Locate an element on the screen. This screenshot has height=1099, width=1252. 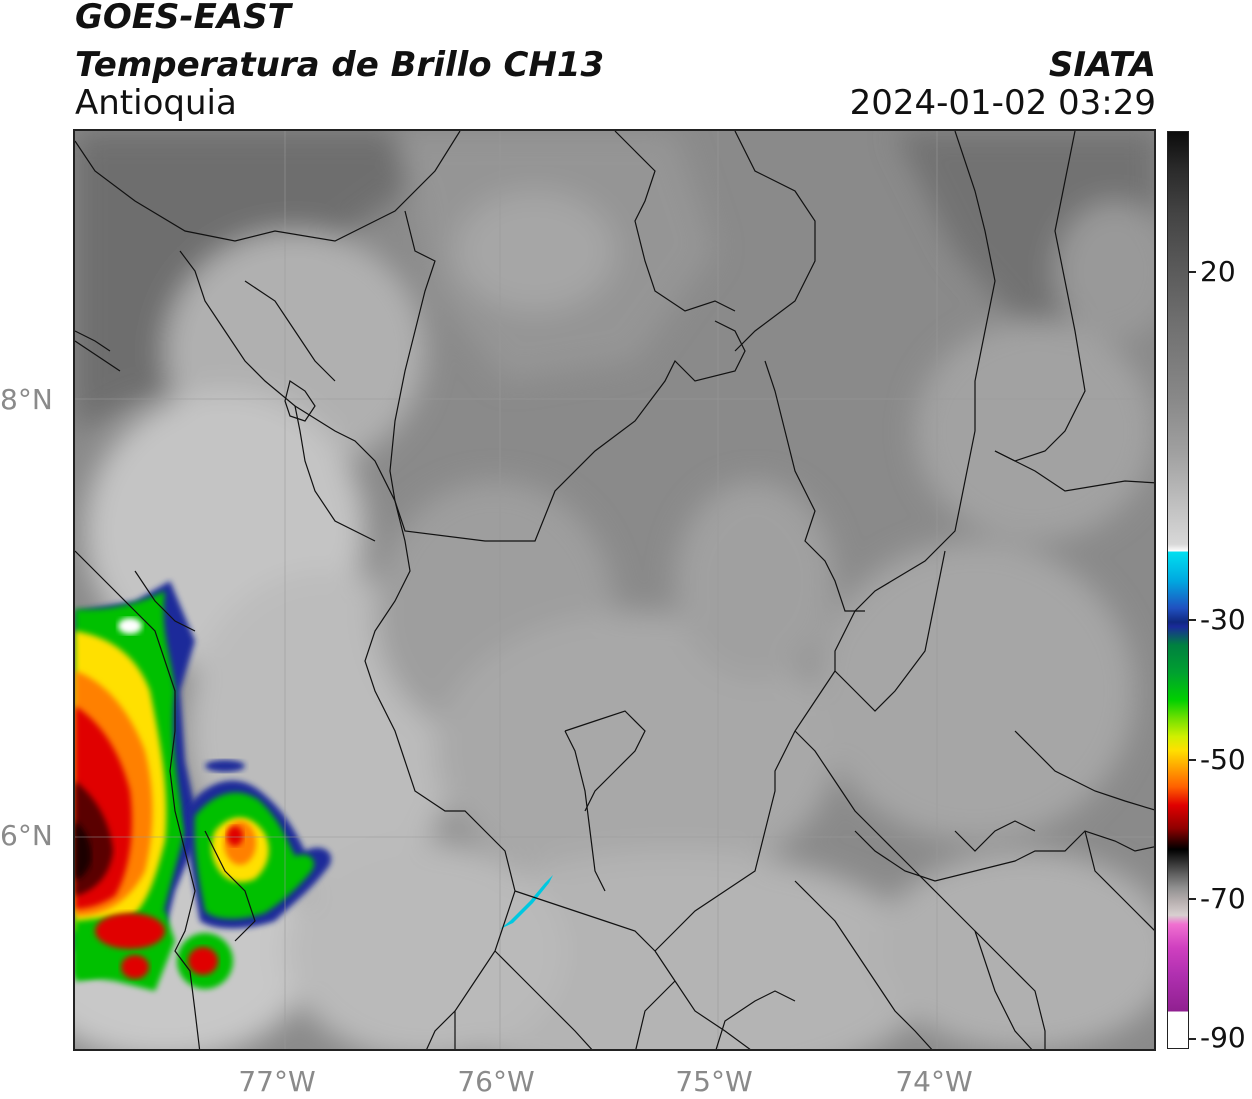
convective-cluster is located at coordinates (314, 786).